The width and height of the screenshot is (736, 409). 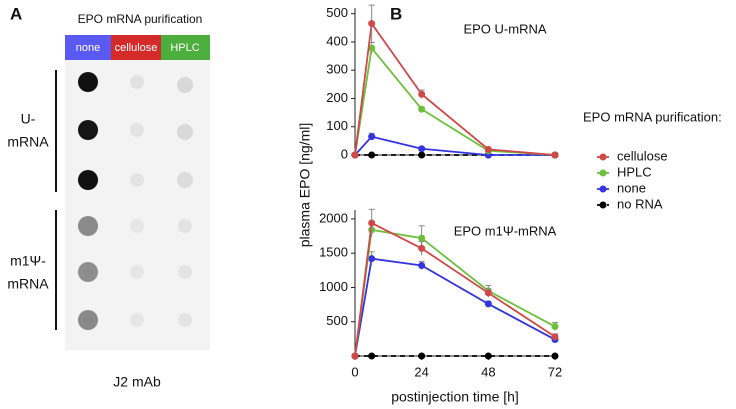 I want to click on legend-label: none, so click(x=631, y=187).